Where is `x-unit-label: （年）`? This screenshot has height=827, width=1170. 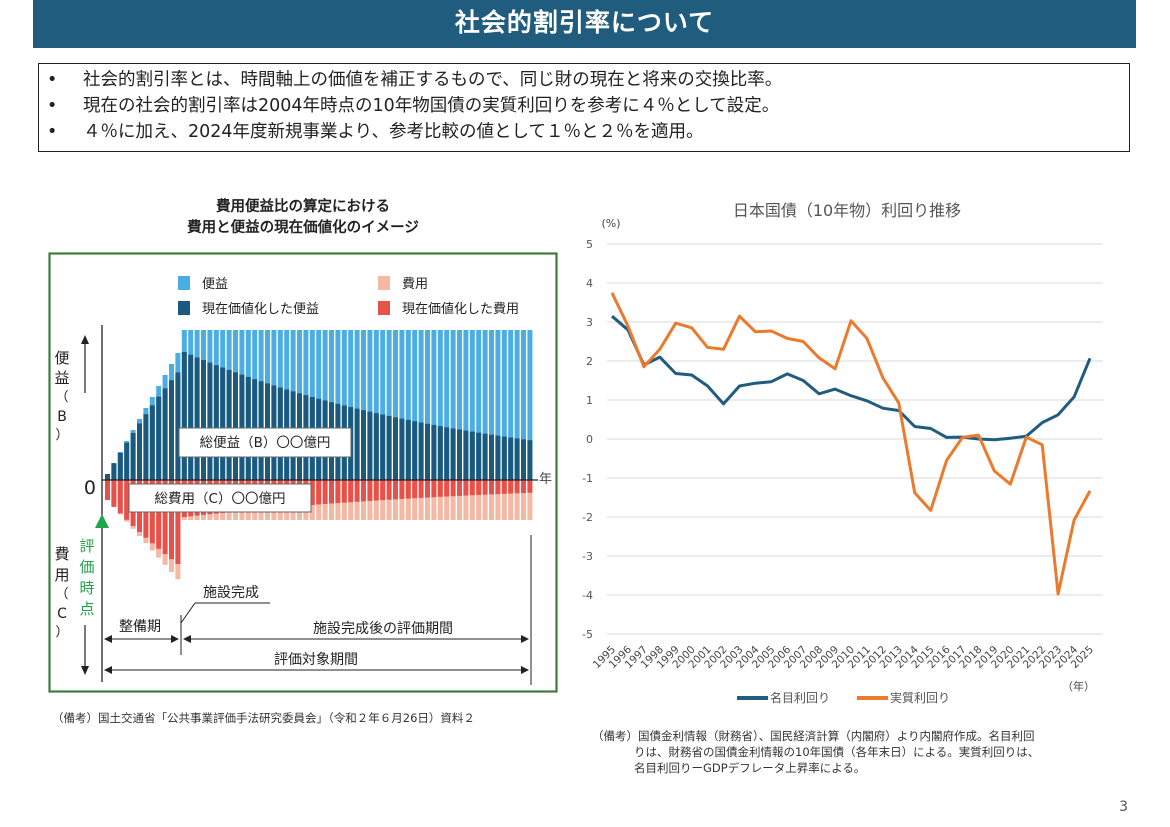
x-unit-label: （年） is located at coordinates (1078, 686).